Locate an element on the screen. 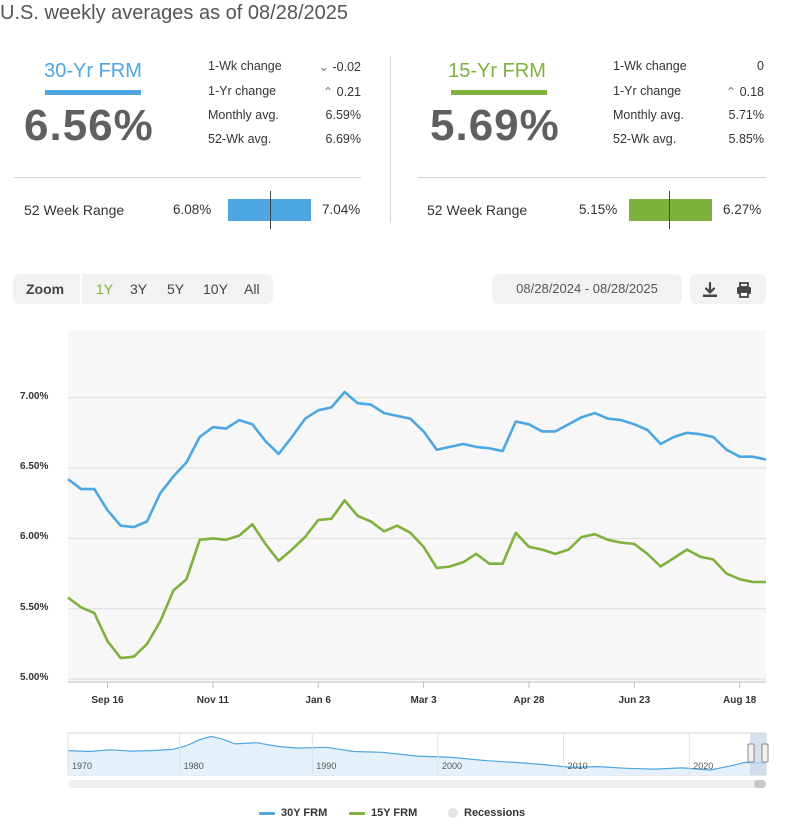  legend-dot-icon is located at coordinates (453, 813).